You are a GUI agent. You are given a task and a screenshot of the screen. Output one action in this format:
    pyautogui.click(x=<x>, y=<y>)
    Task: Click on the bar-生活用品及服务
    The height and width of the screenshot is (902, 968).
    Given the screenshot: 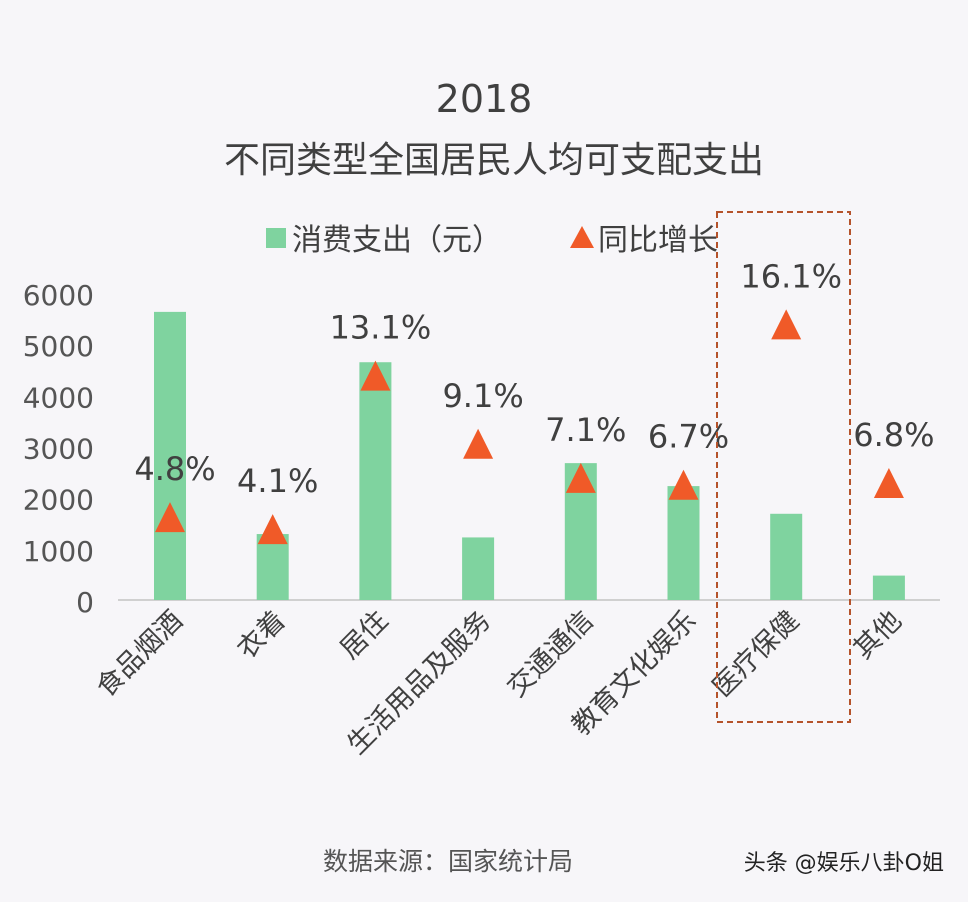 What is the action you would take?
    pyautogui.click(x=478, y=568)
    